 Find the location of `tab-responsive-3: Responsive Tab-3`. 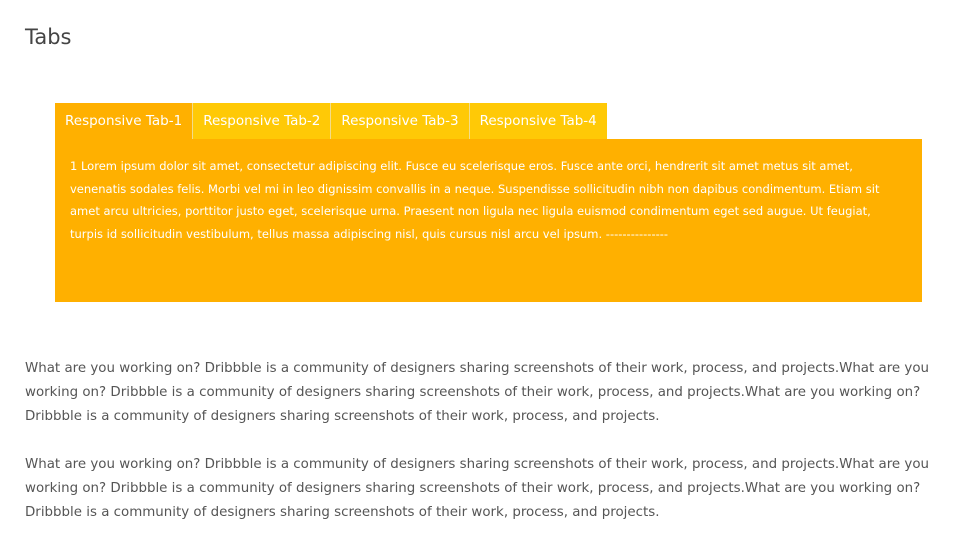

tab-responsive-3: Responsive Tab-3 is located at coordinates (400, 121).